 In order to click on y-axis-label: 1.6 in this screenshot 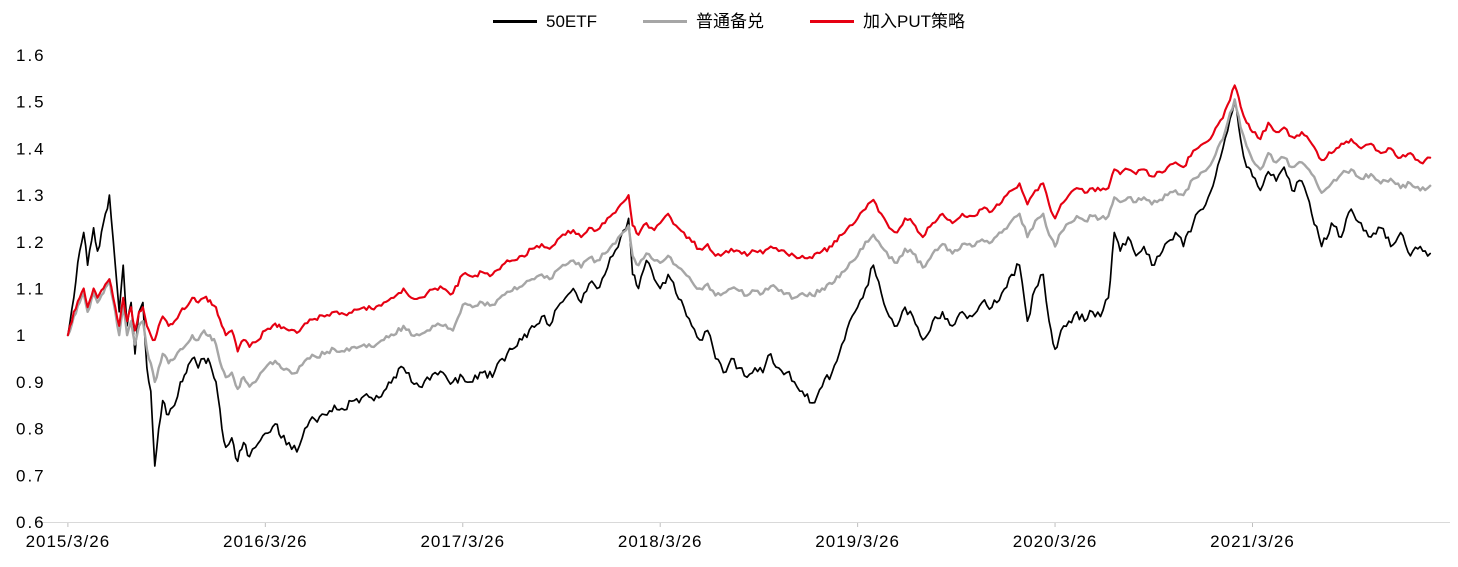, I will do `click(31, 55)`.